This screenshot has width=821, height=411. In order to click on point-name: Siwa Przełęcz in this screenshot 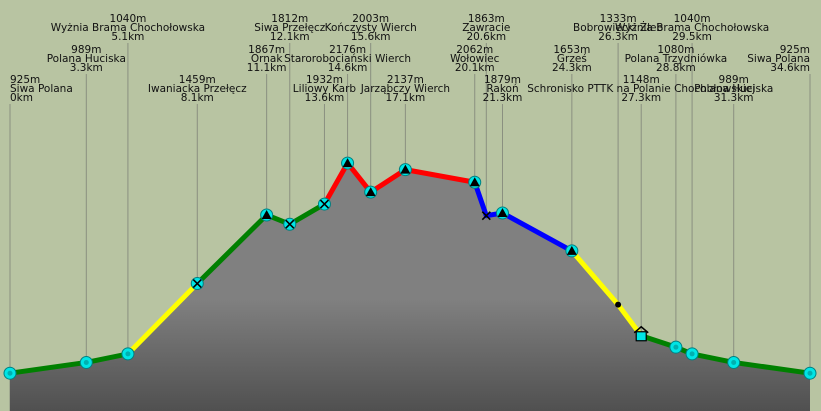, I will do `click(290, 28)`.